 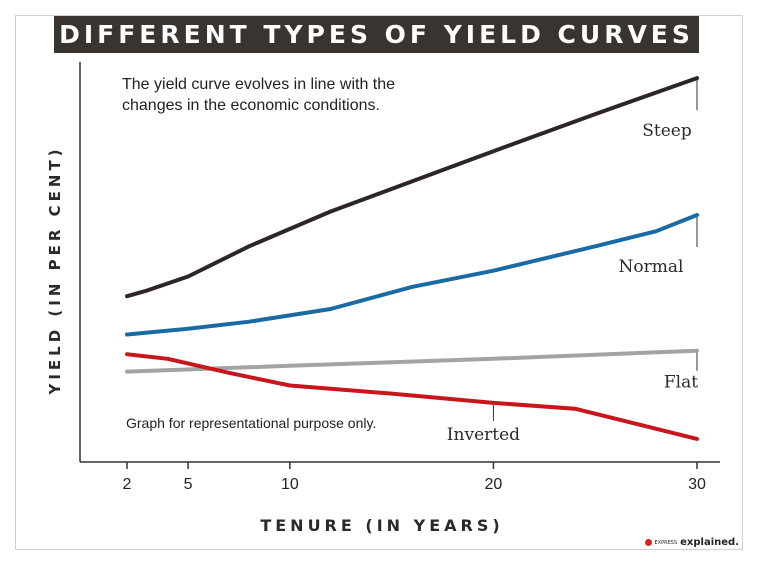 I want to click on top-note-line-2: changes in the economic conditions., so click(x=251, y=105).